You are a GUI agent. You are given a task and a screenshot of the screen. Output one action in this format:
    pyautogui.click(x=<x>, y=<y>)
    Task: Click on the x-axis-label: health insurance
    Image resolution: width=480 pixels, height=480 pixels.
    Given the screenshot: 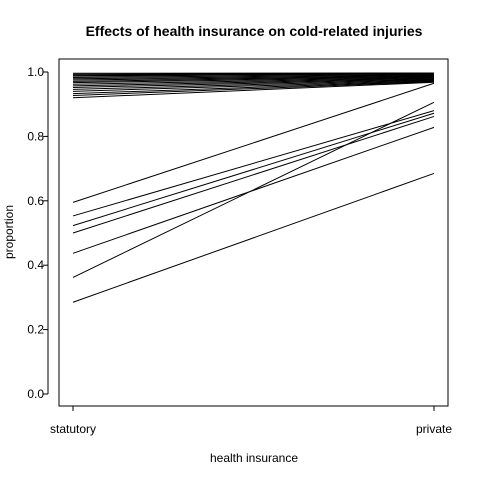 What is the action you would take?
    pyautogui.click(x=254, y=458)
    